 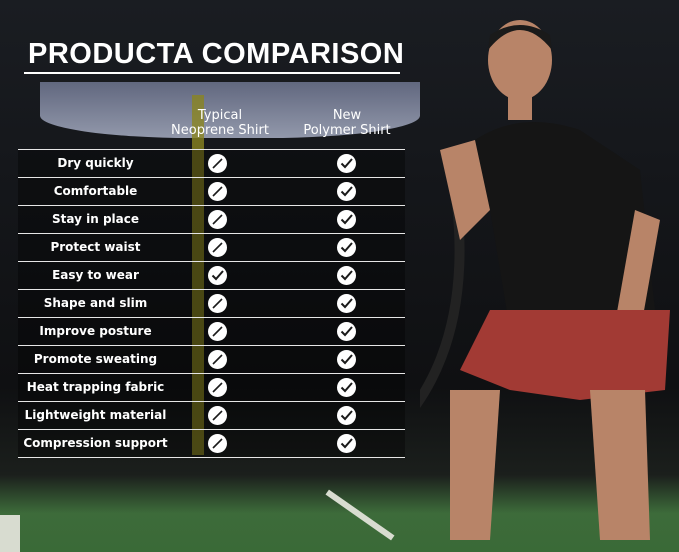 What do you see at coordinates (95, 387) in the screenshot?
I see `feature-label: Heat trapping fabric` at bounding box center [95, 387].